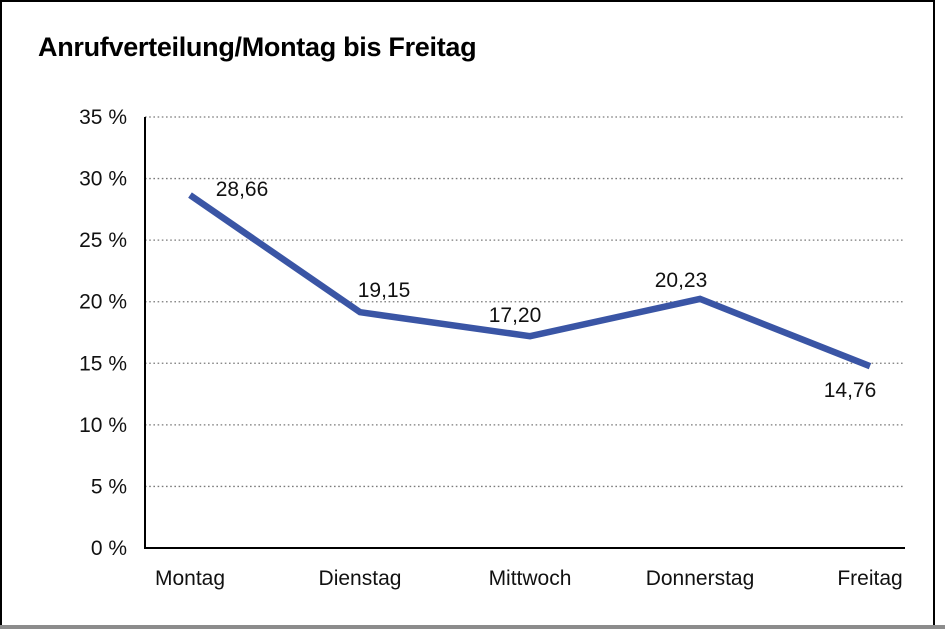 The image size is (945, 631). I want to click on y-tick-label: 30 %, so click(103, 179).